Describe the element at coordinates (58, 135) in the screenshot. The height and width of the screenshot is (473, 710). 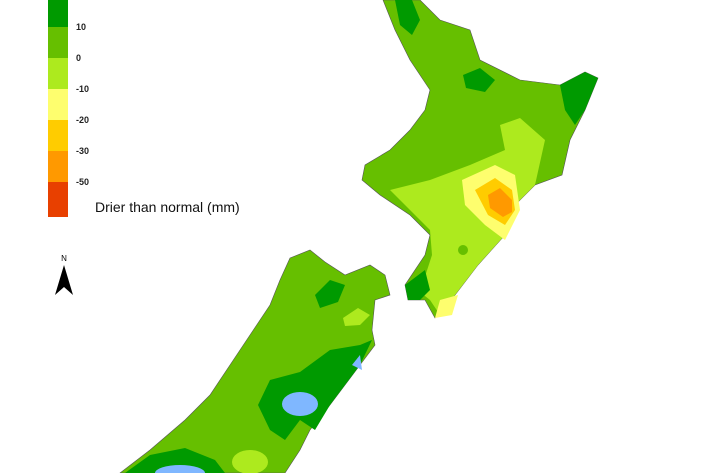
I see `legend-swatch-minus20` at that location.